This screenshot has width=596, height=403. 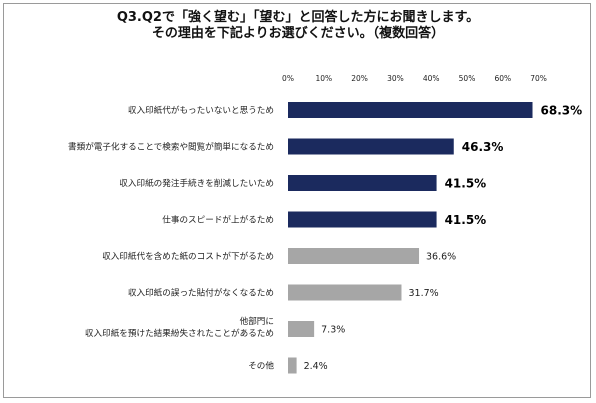 What do you see at coordinates (179, 333) in the screenshot?
I see `category-label: 収入印紙を預けた結果紛失されたことがあるため` at bounding box center [179, 333].